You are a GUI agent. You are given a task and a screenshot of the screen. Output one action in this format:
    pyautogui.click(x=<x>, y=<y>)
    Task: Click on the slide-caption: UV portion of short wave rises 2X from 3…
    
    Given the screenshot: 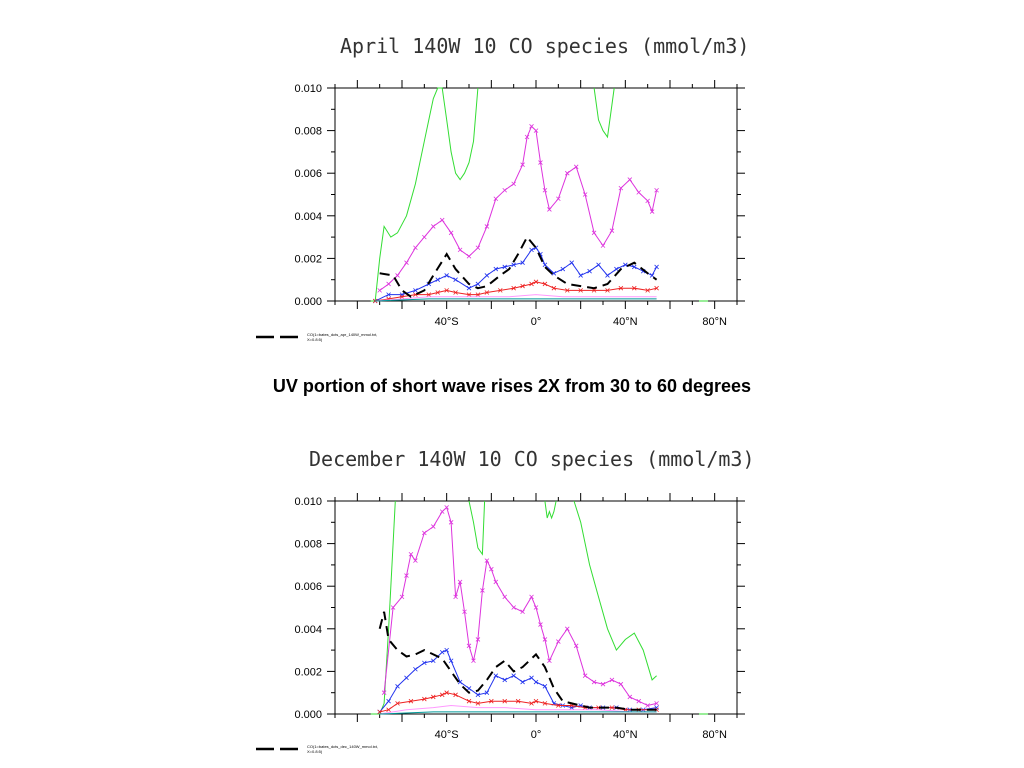 What is the action you would take?
    pyautogui.click(x=512, y=386)
    